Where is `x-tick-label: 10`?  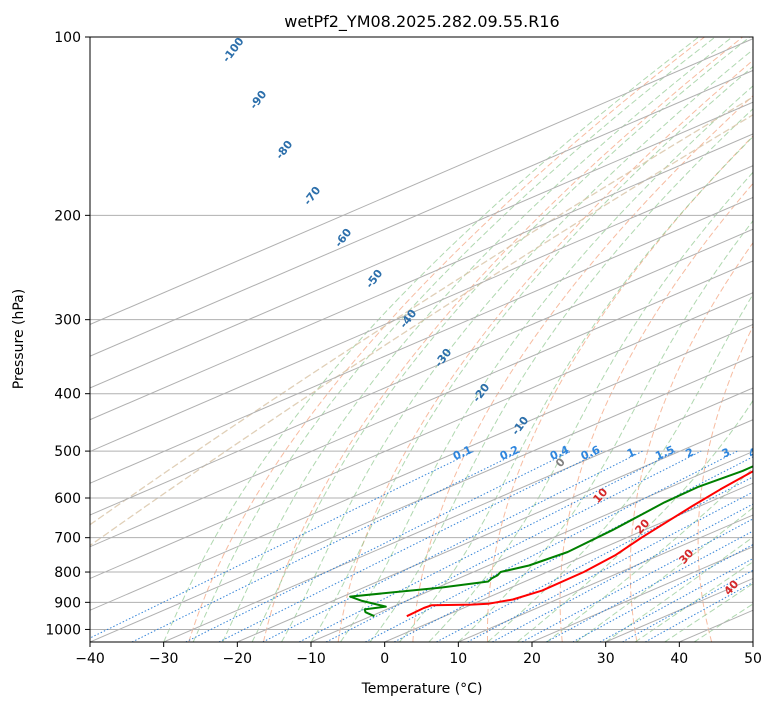 x-tick-label: 10 is located at coordinates (458, 659).